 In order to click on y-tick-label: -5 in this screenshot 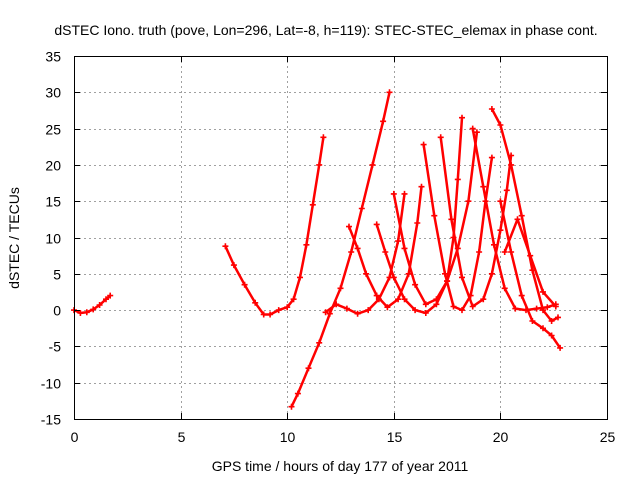, I will do `click(55, 347)`.